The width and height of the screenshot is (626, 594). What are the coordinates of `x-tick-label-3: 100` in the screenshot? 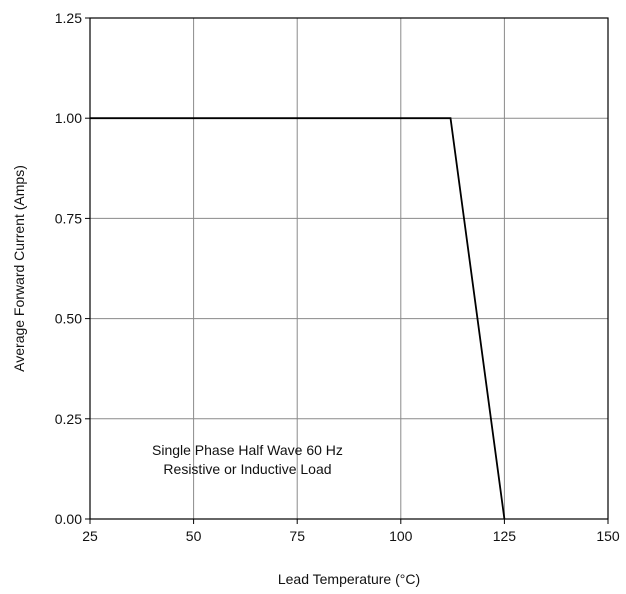 It's located at (401, 536).